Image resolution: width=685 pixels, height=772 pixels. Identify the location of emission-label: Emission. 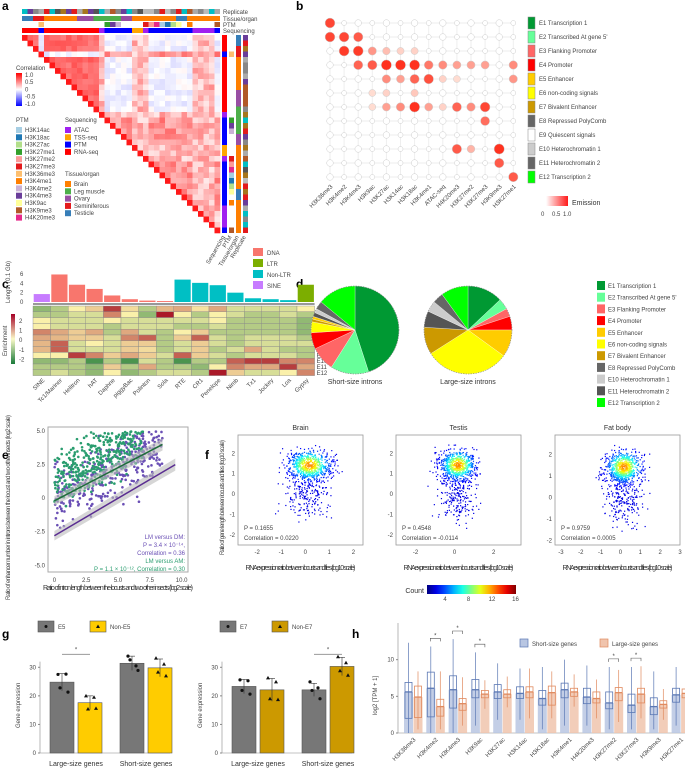
(586, 203).